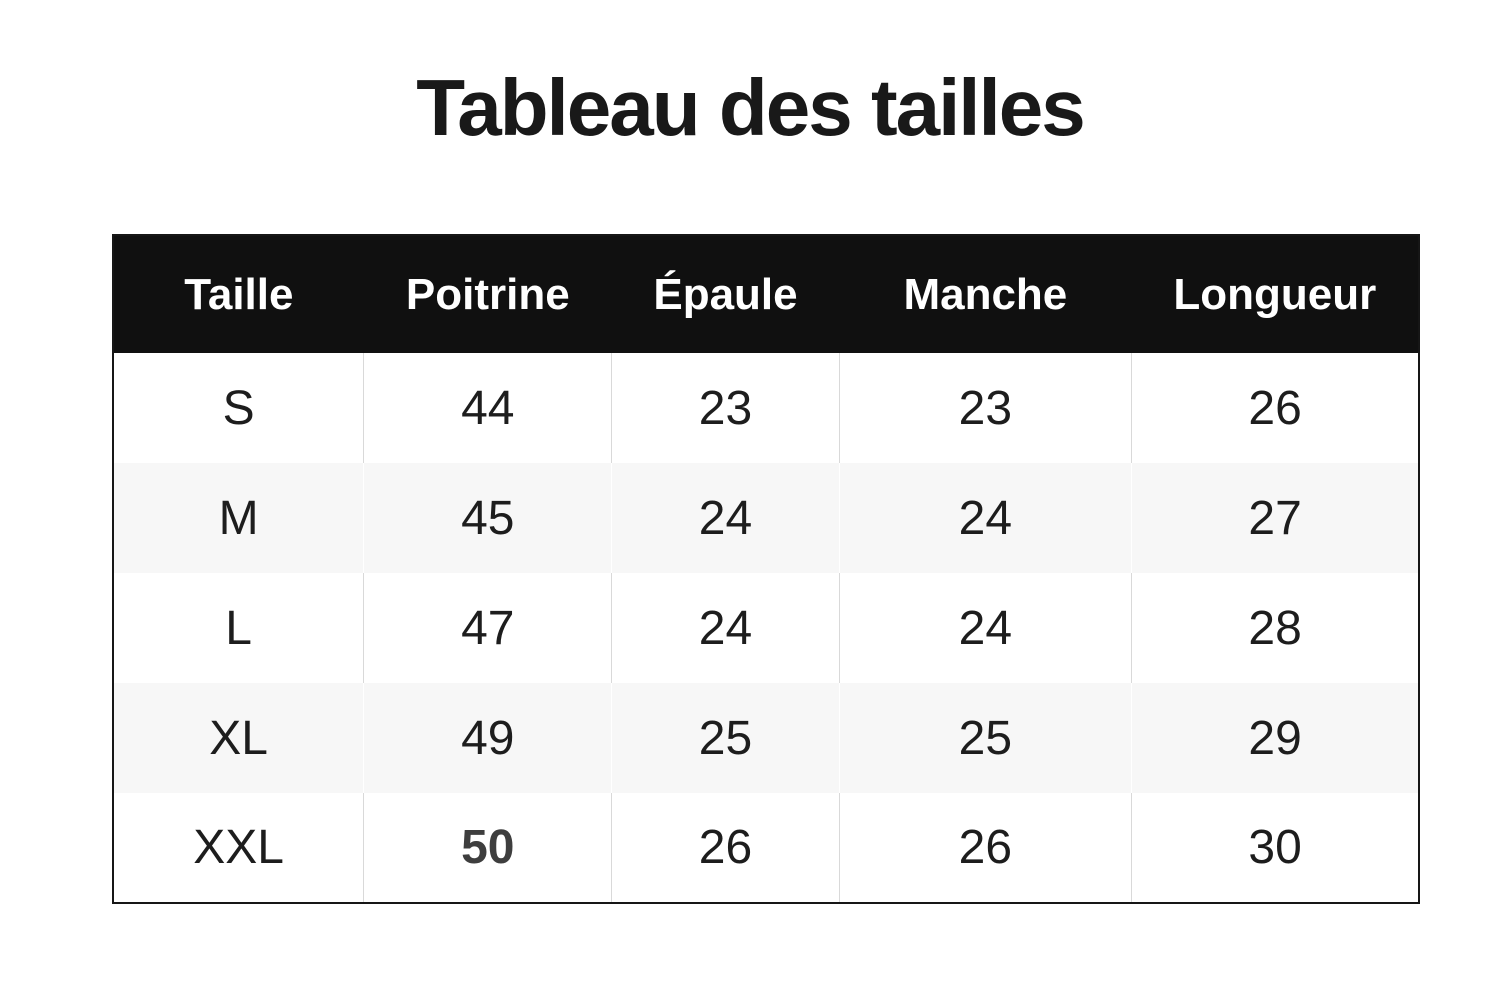  I want to click on cell-longueur: 29, so click(1275, 738).